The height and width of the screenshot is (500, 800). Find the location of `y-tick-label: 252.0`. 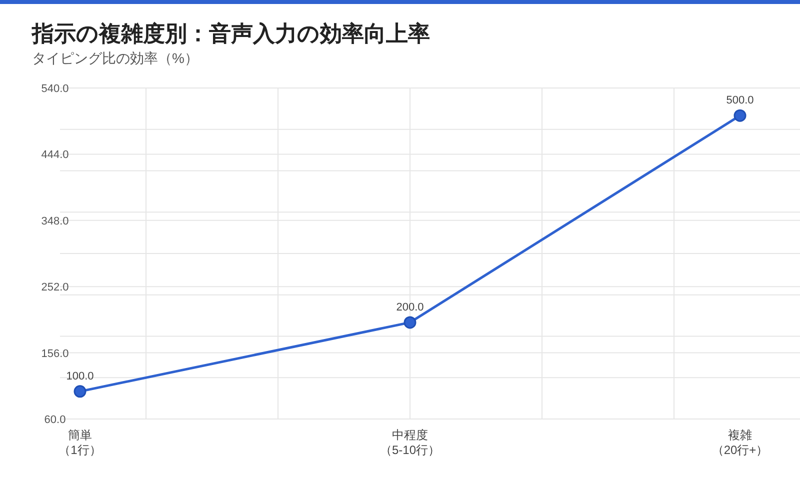

y-tick-label: 252.0 is located at coordinates (55, 288).